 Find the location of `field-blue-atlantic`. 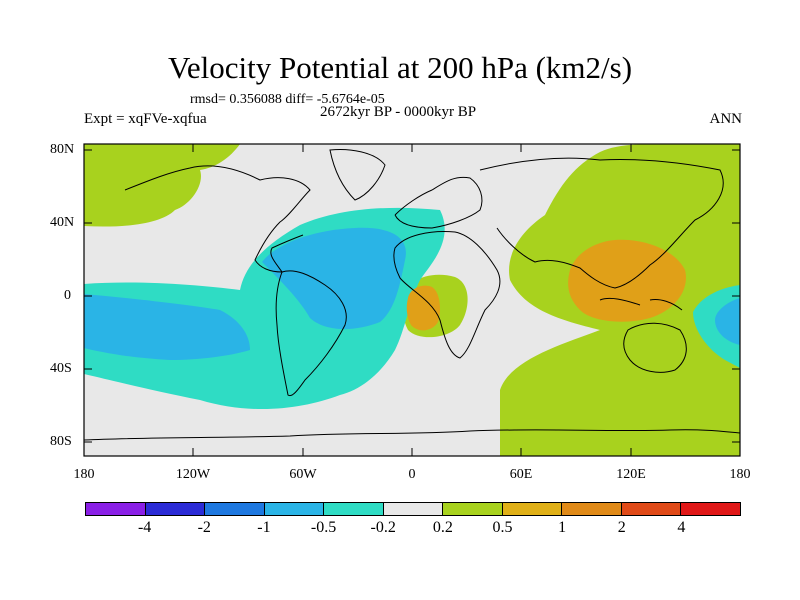

field-blue-atlantic is located at coordinates (334, 278).